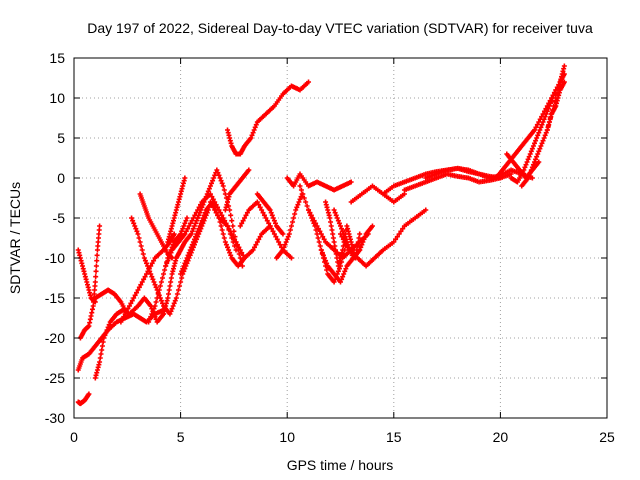  Describe the element at coordinates (57, 98) in the screenshot. I see `y-tick-label: 10` at that location.